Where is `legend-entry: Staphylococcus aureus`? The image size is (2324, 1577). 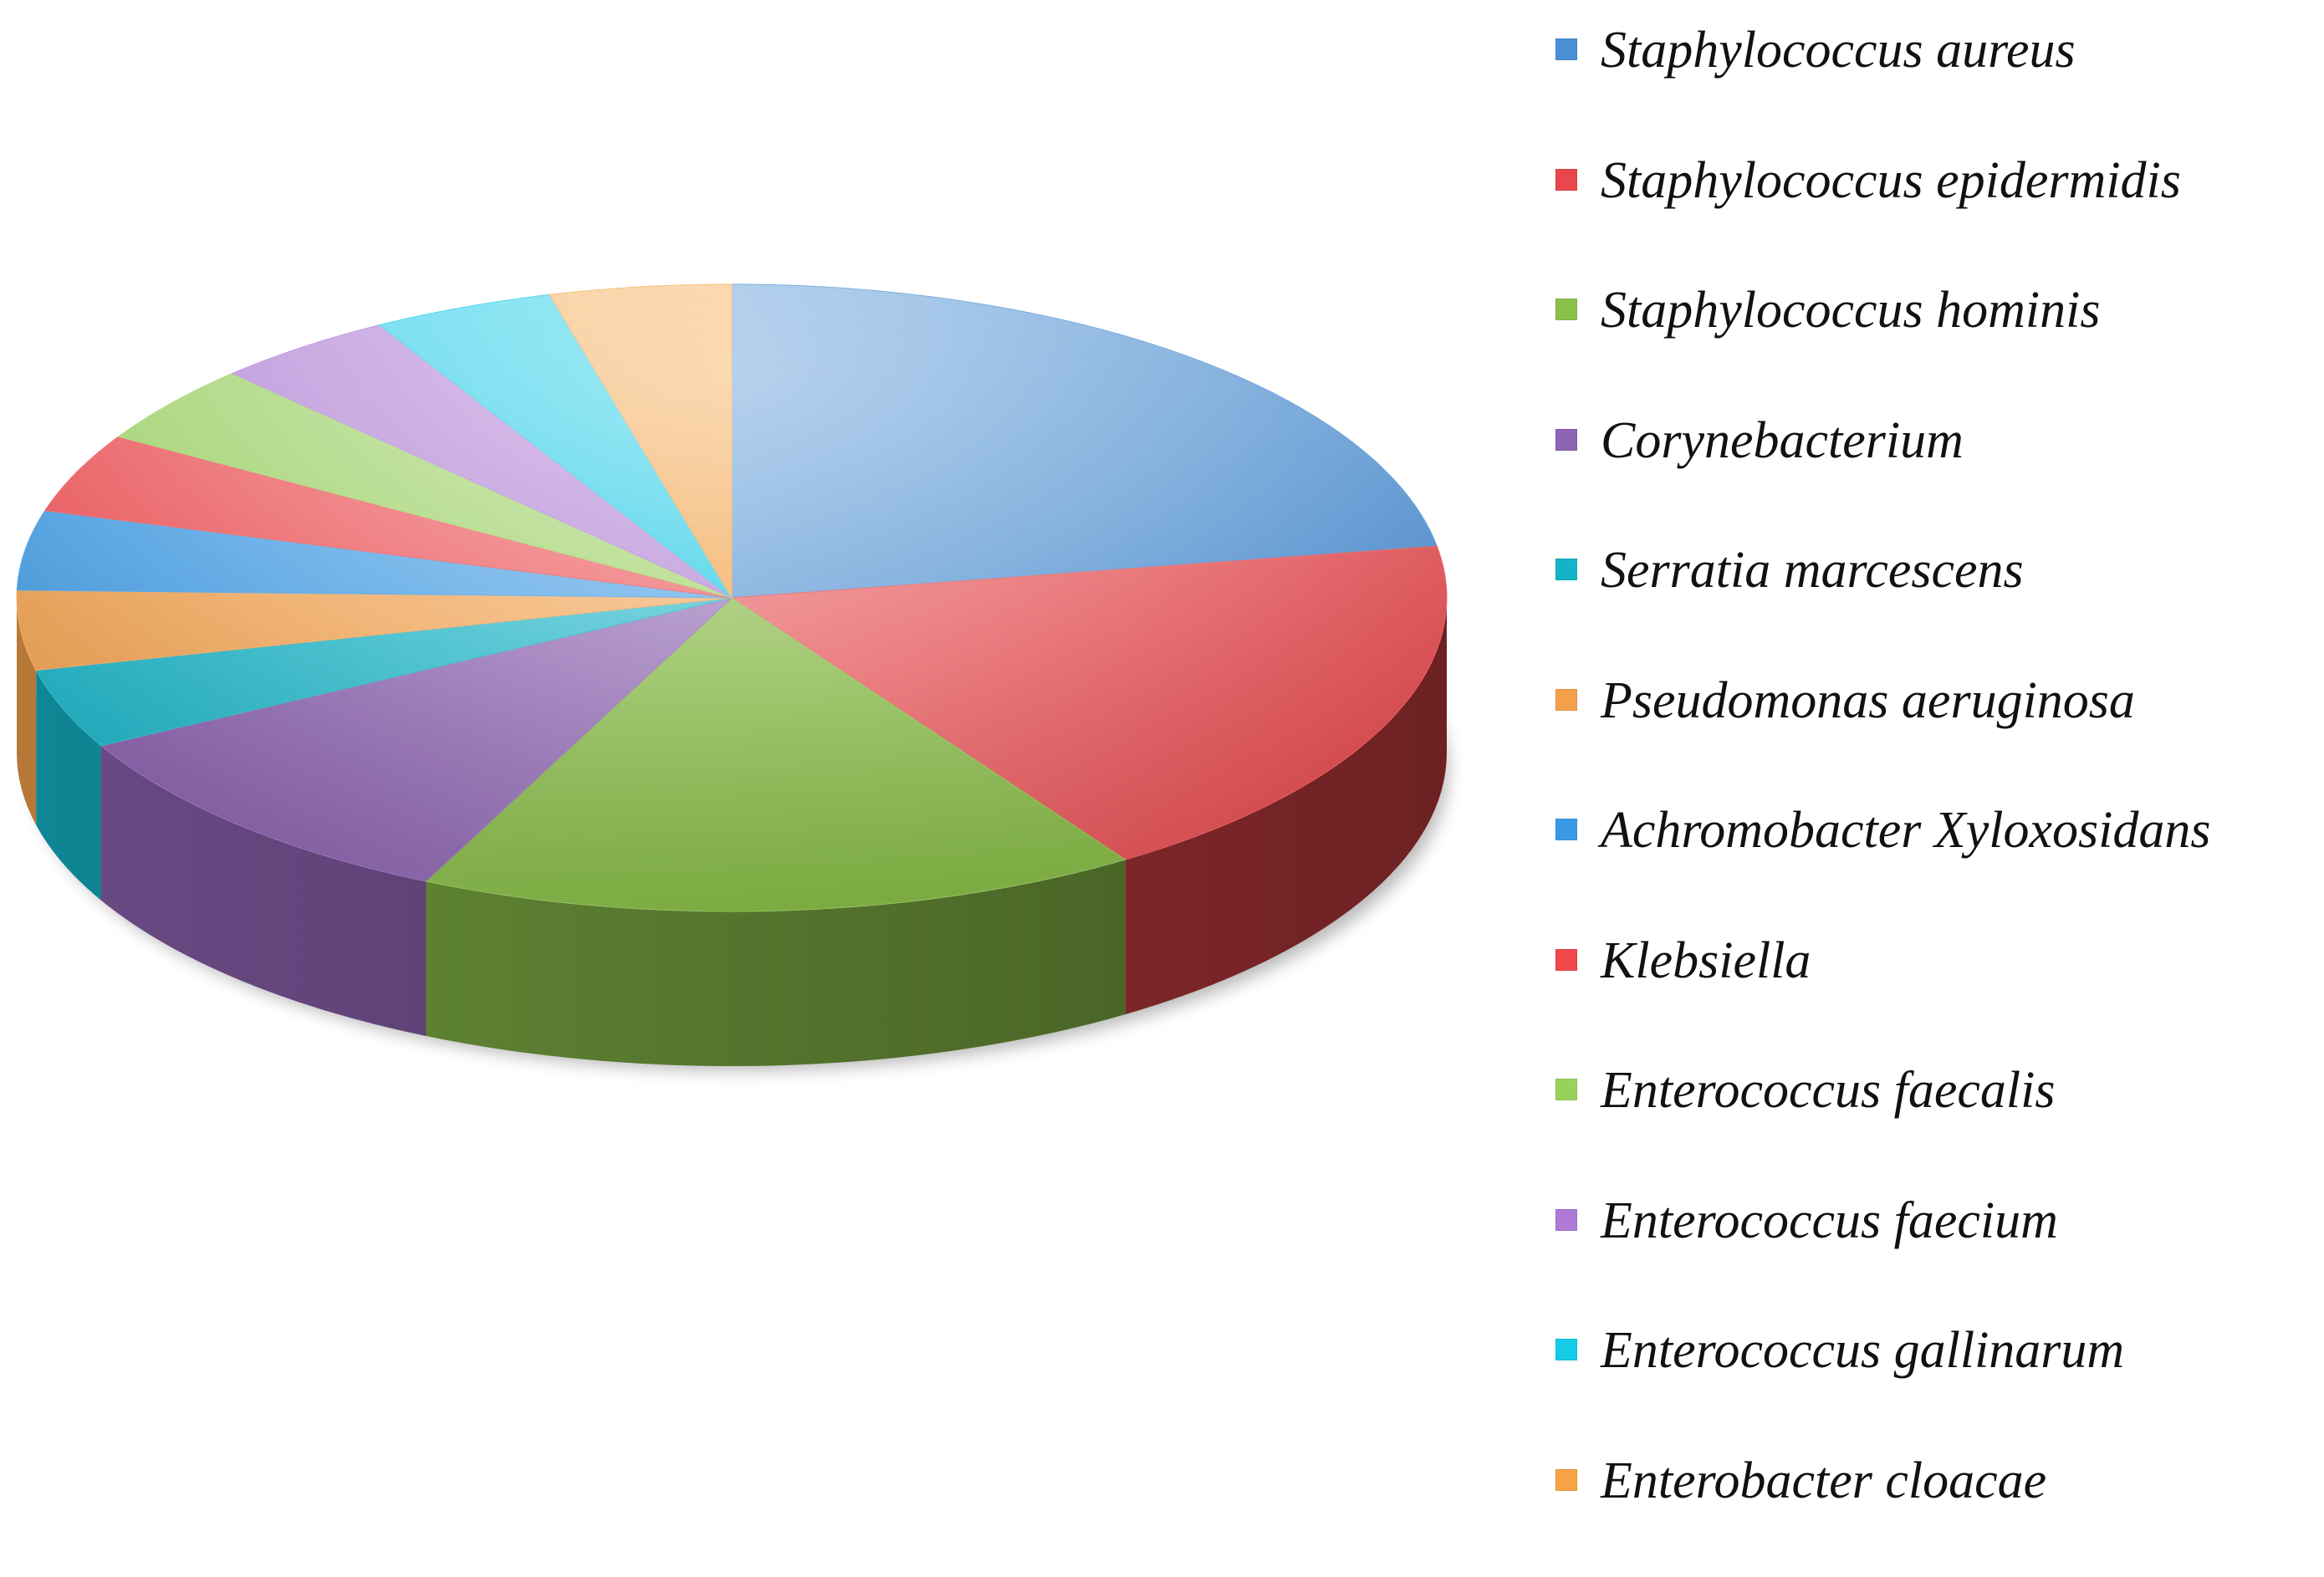 legend-entry: Staphylococcus aureus is located at coordinates (1931, 82).